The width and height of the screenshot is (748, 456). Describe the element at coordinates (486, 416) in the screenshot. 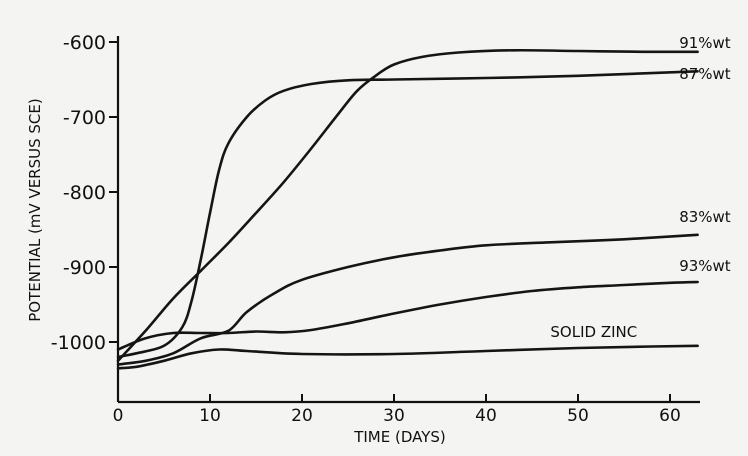

I see `x-tick-label: 40` at that location.